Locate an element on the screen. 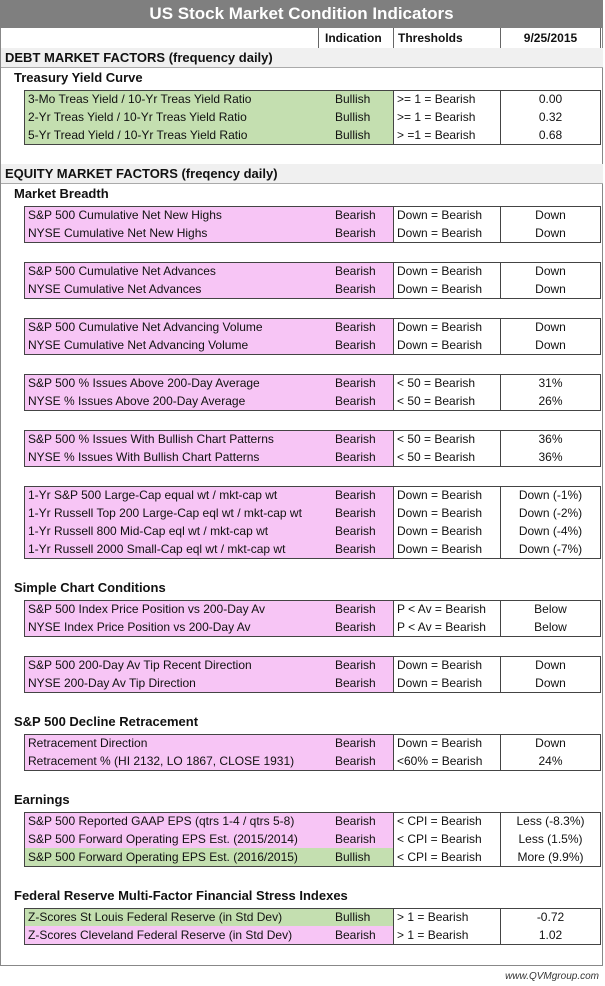 This screenshot has width=605, height=986. subsection-heading: Earnings is located at coordinates (42, 799).